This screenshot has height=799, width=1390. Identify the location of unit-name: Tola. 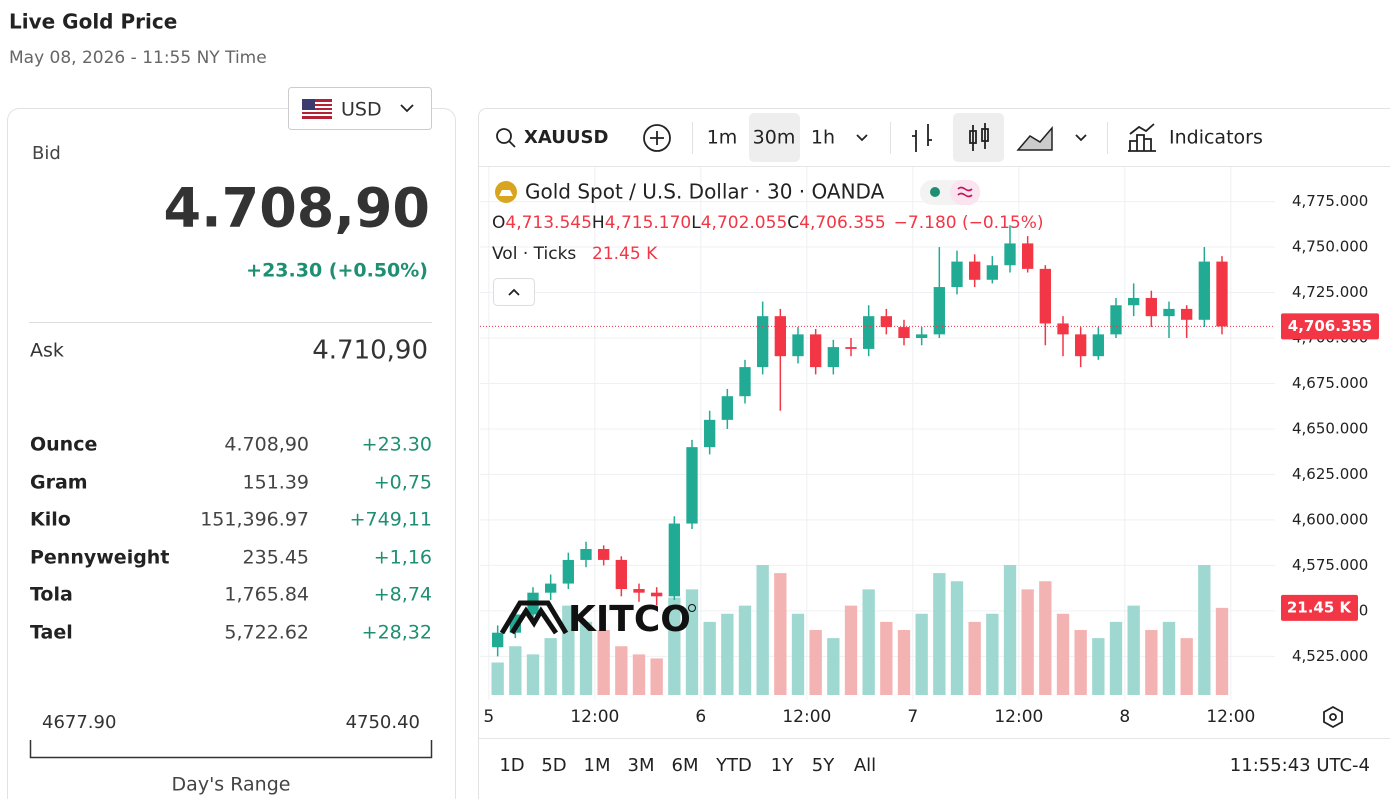
(51, 595).